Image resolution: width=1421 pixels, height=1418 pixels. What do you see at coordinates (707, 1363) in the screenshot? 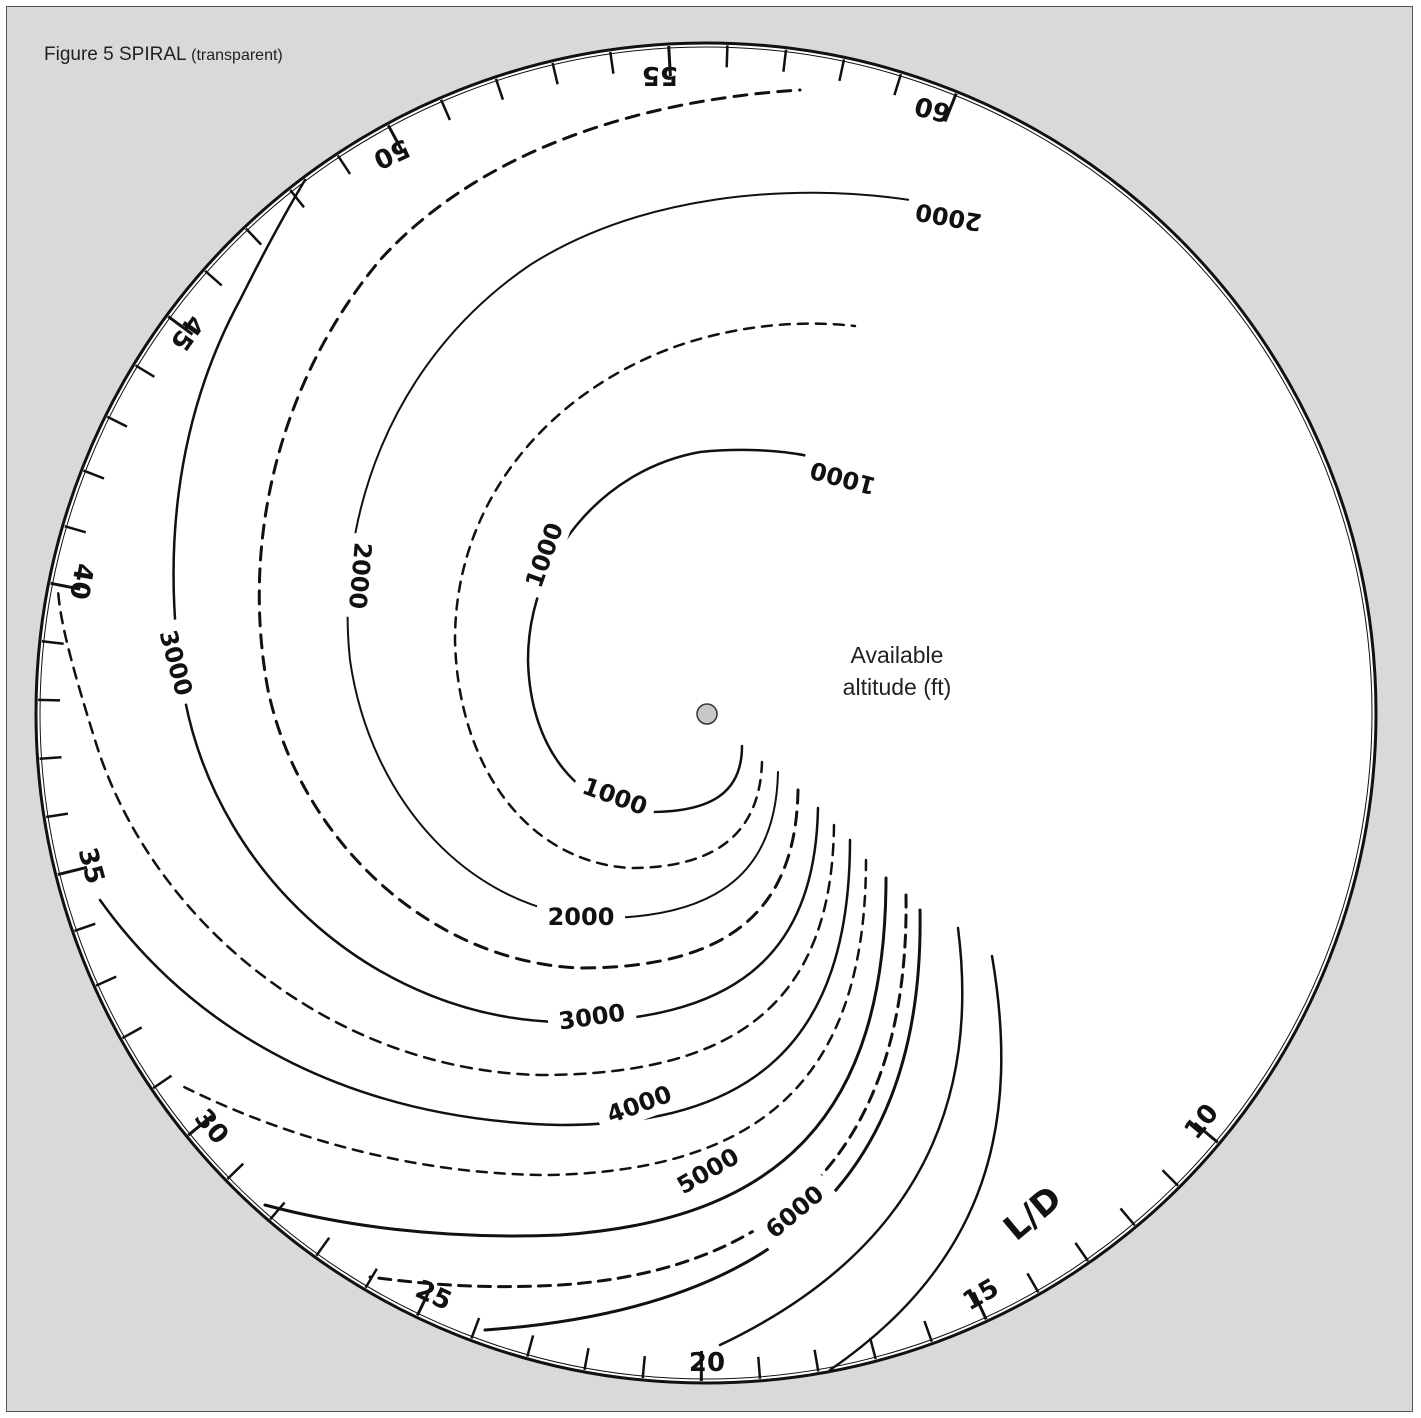
I see `scale-label-20: 20` at bounding box center [707, 1363].